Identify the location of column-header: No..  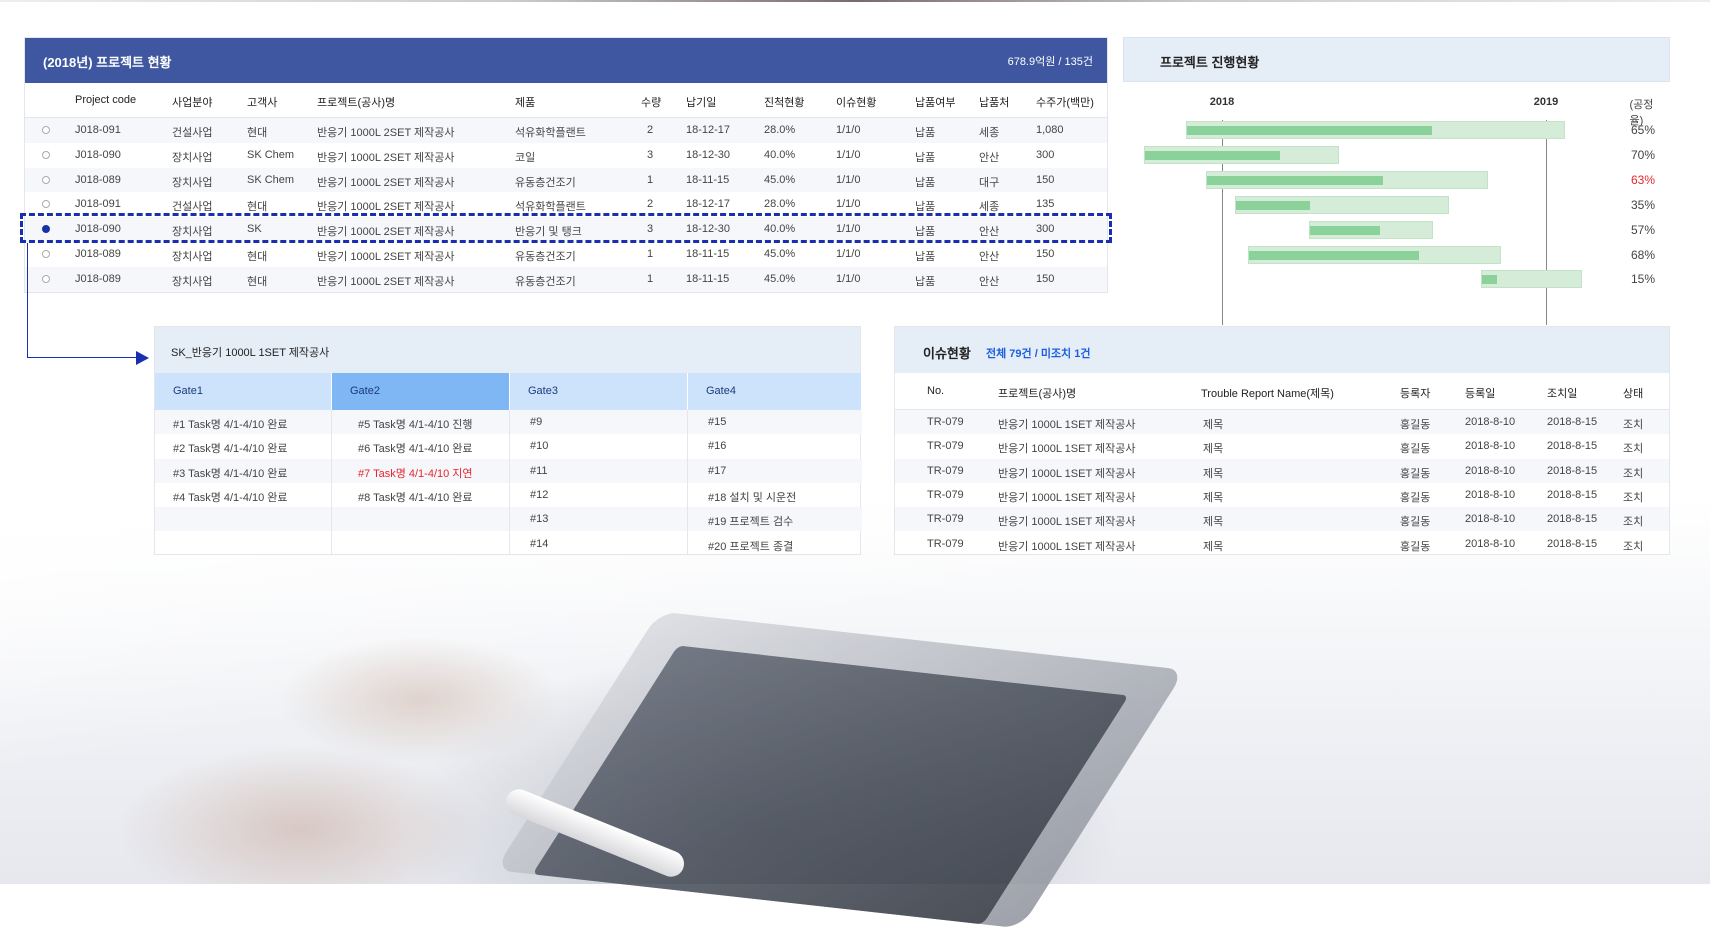
(936, 391).